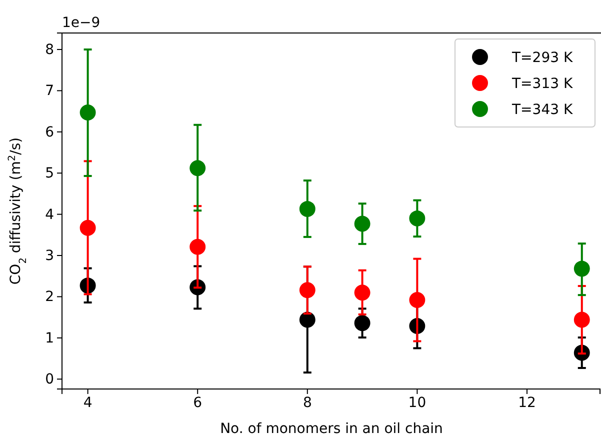 This screenshot has height=441, width=601. Describe the element at coordinates (542, 84) in the screenshot. I see `legend-label: T=313 K` at that location.